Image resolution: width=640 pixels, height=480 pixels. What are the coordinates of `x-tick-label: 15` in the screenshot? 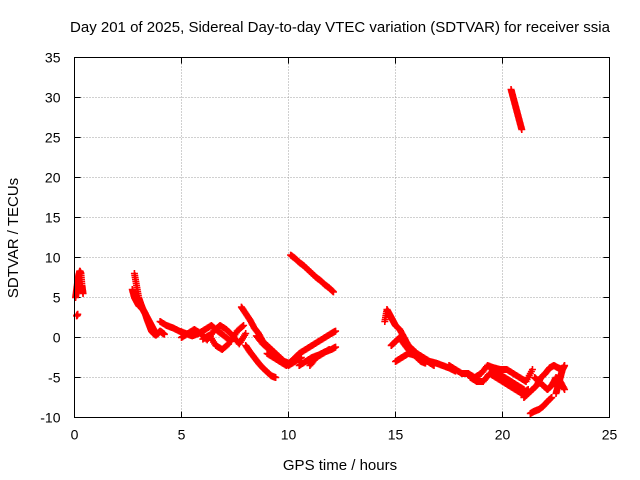 It's located at (396, 435).